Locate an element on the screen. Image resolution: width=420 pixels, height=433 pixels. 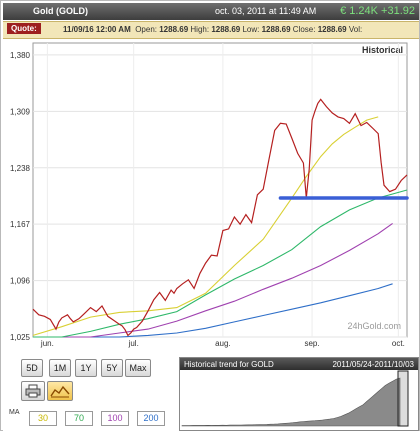
period-5y-button: 5Y is located at coordinates (112, 368).